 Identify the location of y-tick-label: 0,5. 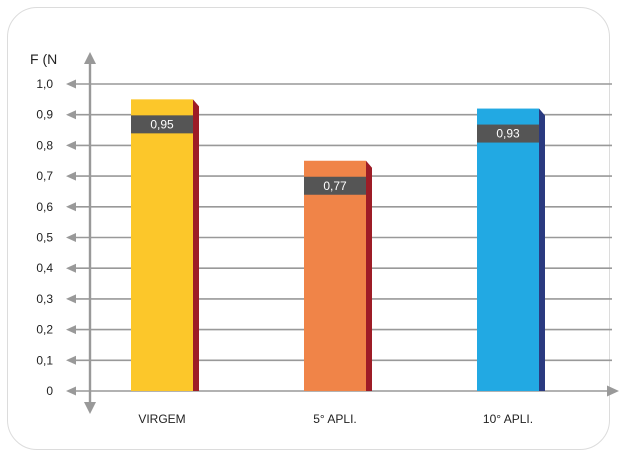
(44, 238).